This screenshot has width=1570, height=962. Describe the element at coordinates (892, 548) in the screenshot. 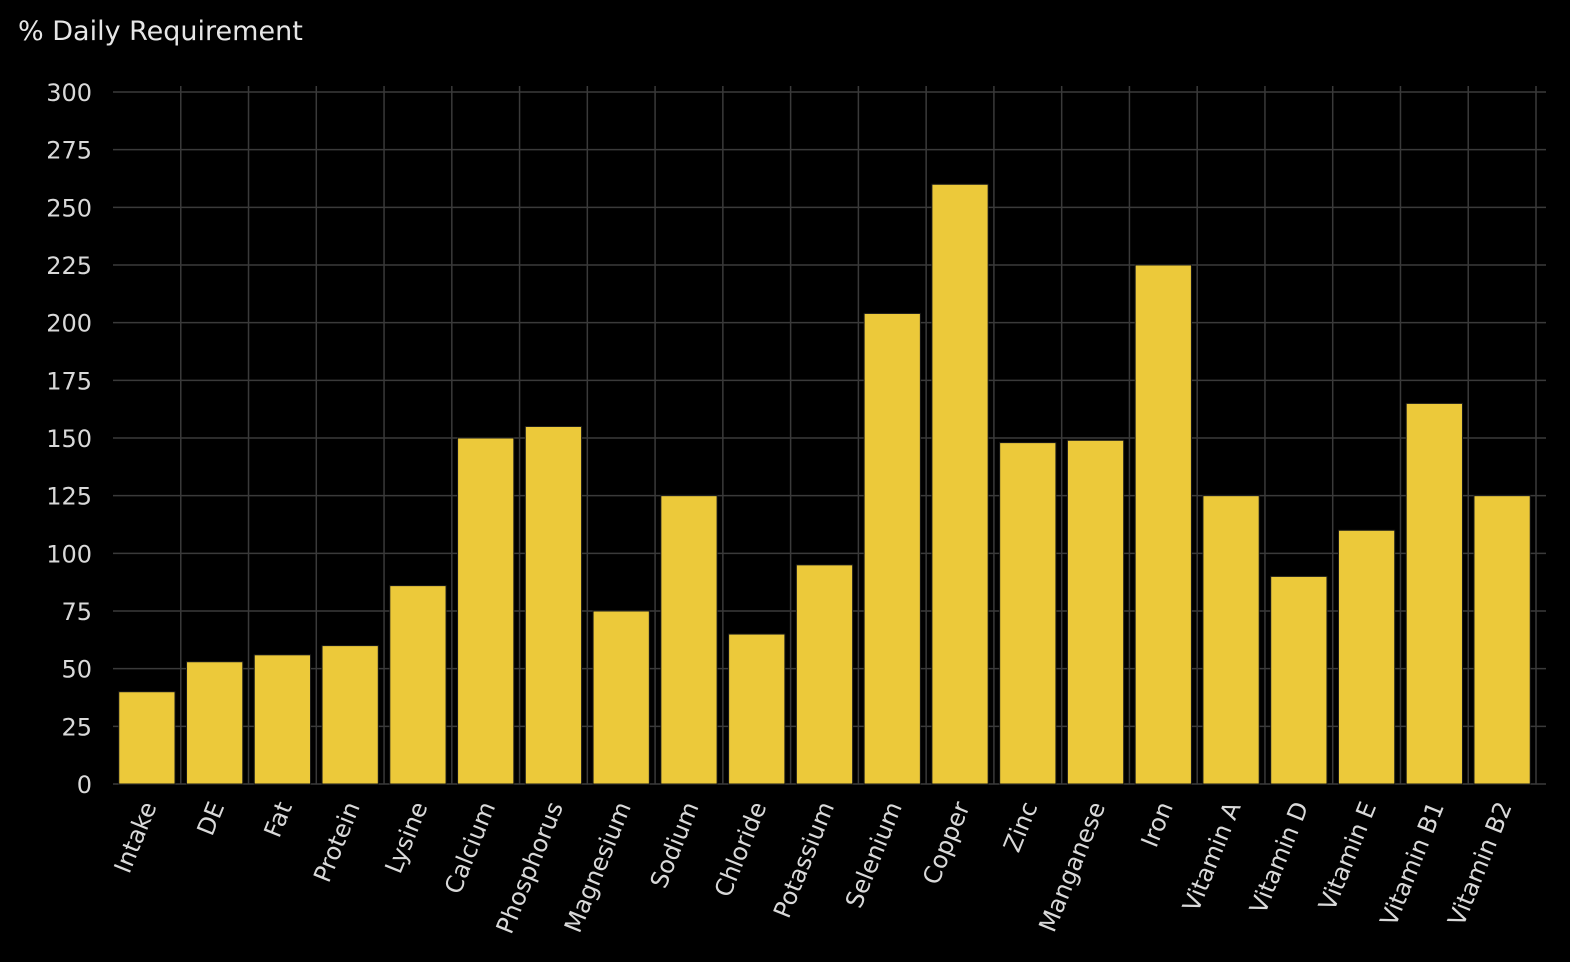

I see `bar-selenium` at that location.